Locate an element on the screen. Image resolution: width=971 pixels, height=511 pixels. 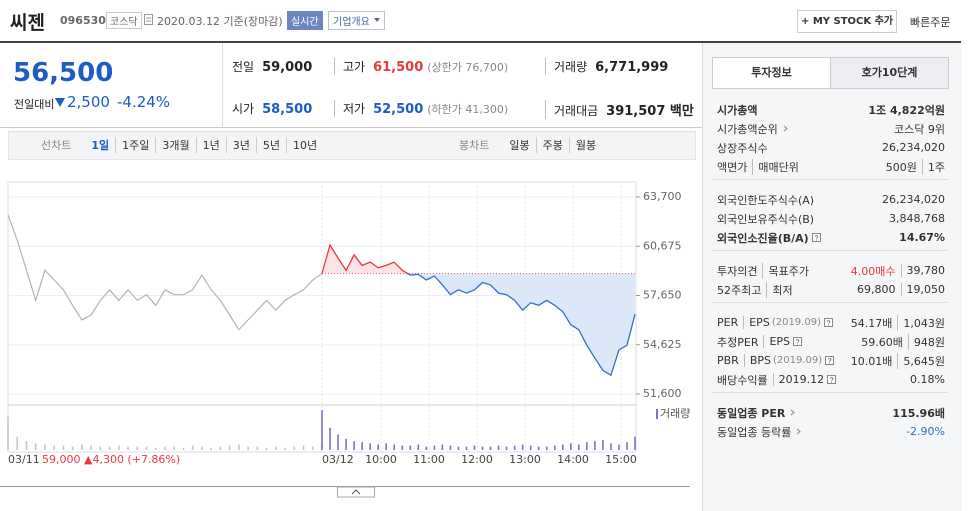
label-part: 2019.12 is located at coordinates (798, 379).